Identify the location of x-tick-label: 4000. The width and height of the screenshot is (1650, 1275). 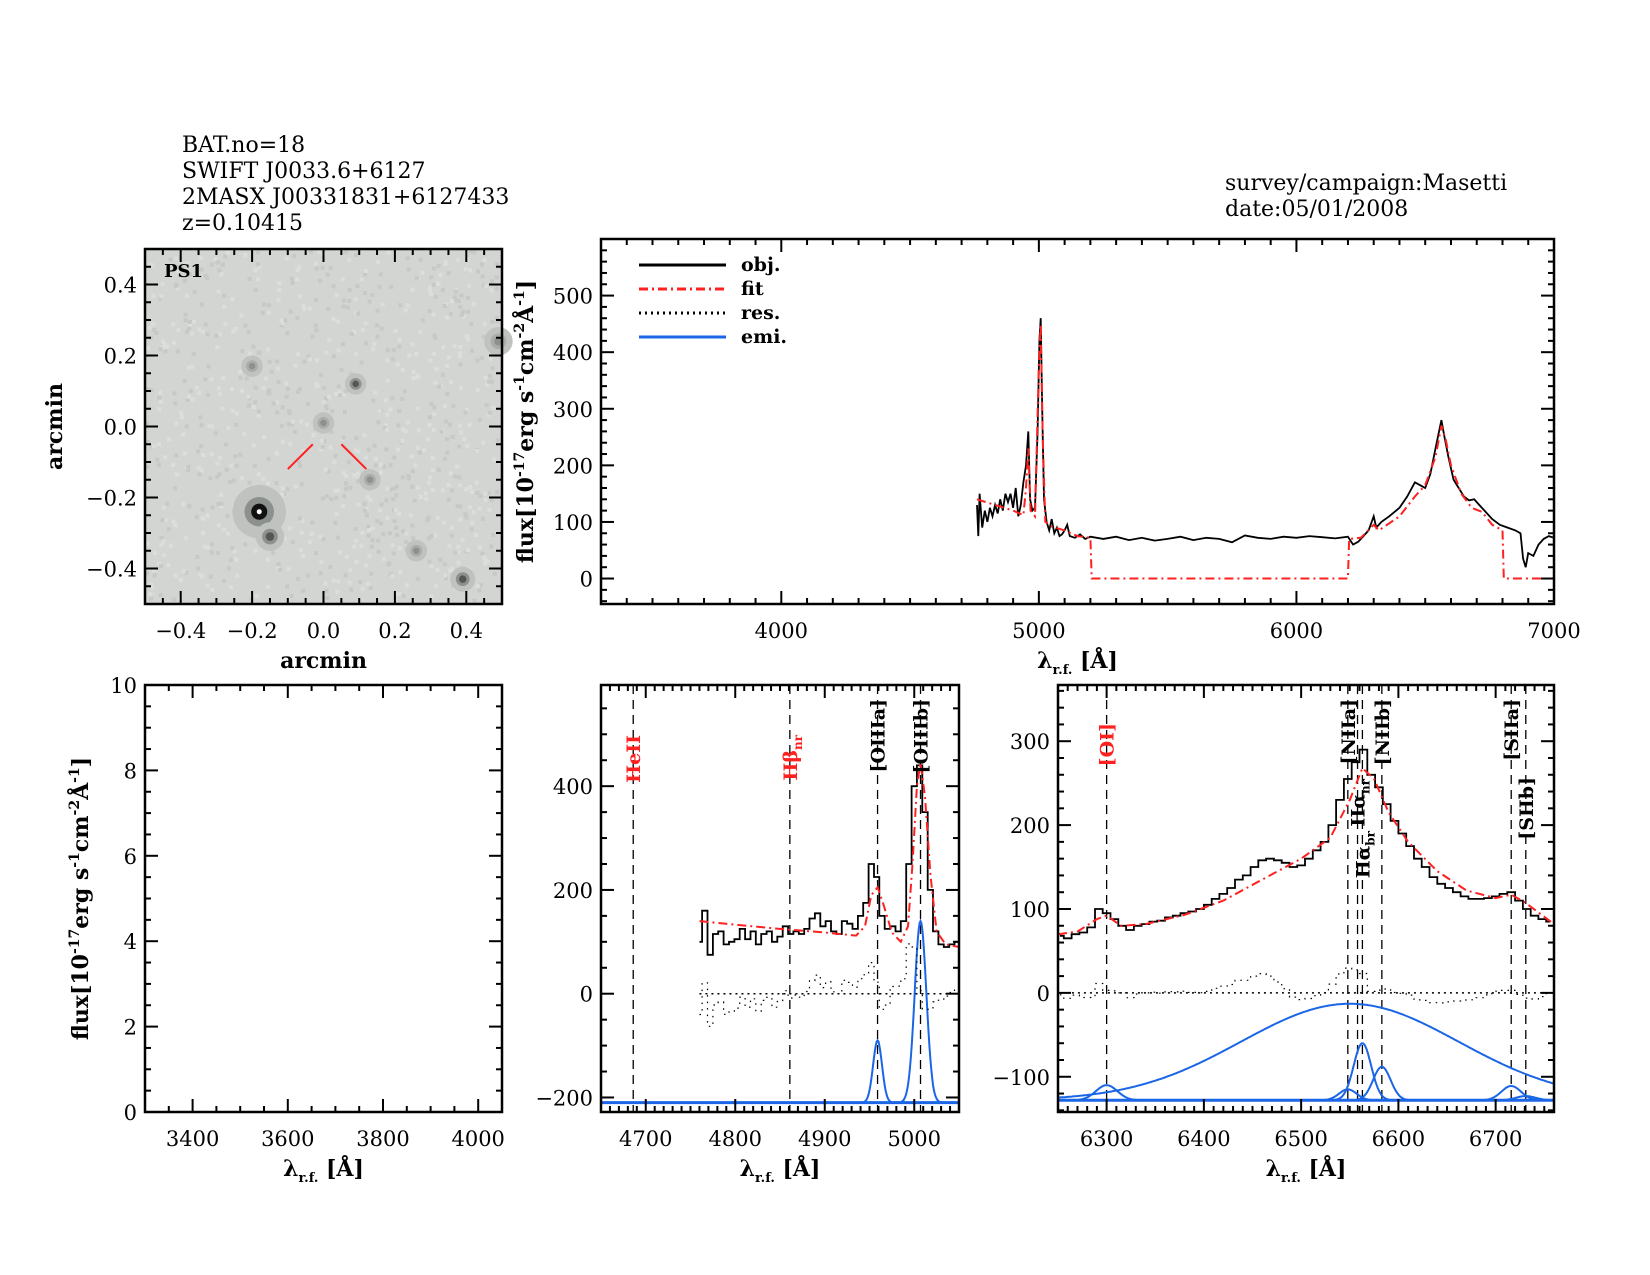
(477, 1139).